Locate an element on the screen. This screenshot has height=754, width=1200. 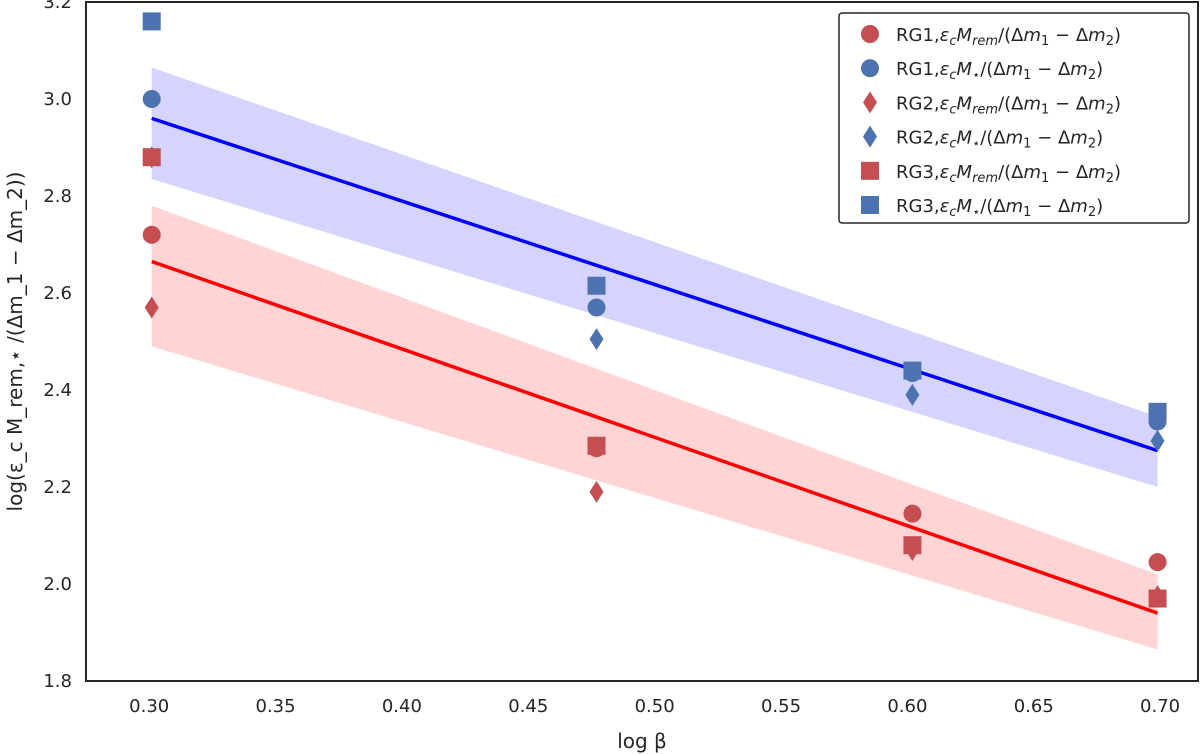
x-axis-ticks: 0.30 0.35 0.40 0.45 0.50 0.55 0.60 0.65 0.70 is located at coordinates (654, 706).